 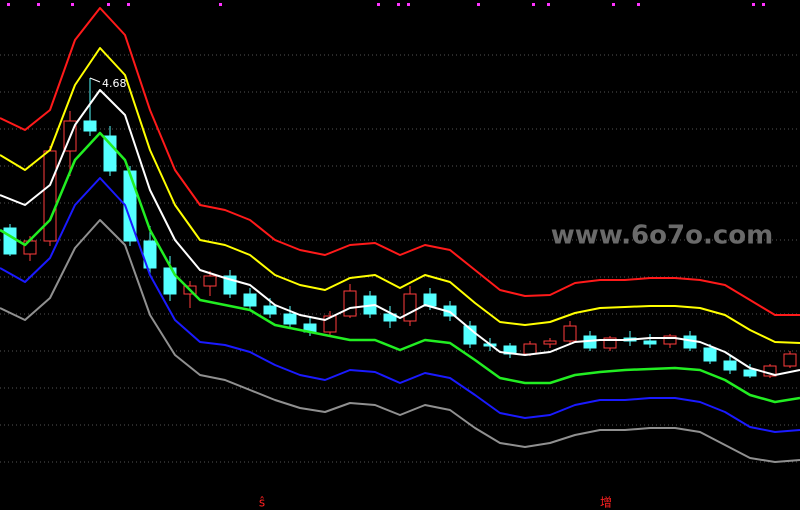 What do you see at coordinates (114, 83) in the screenshot?
I see `peak-label: 4.68` at bounding box center [114, 83].